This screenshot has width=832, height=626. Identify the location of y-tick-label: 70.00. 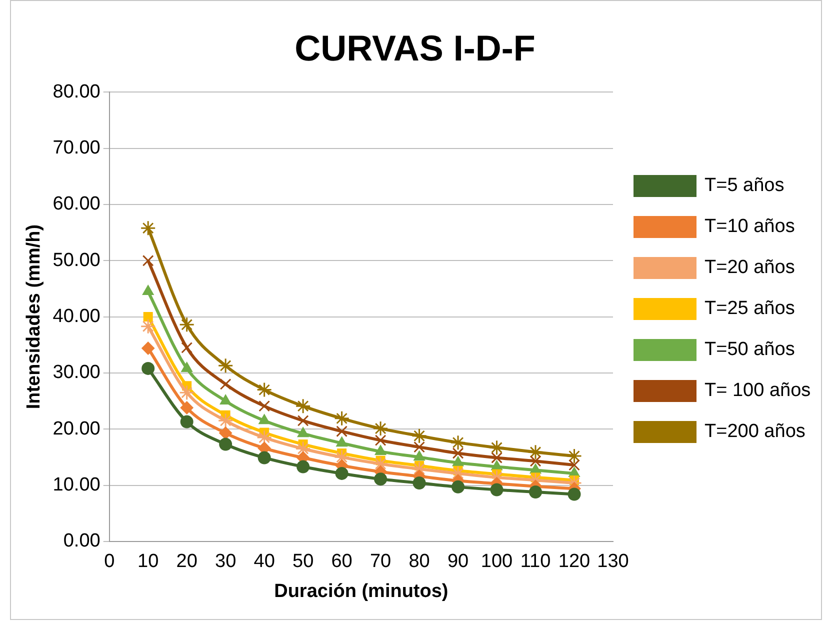
(76, 148).